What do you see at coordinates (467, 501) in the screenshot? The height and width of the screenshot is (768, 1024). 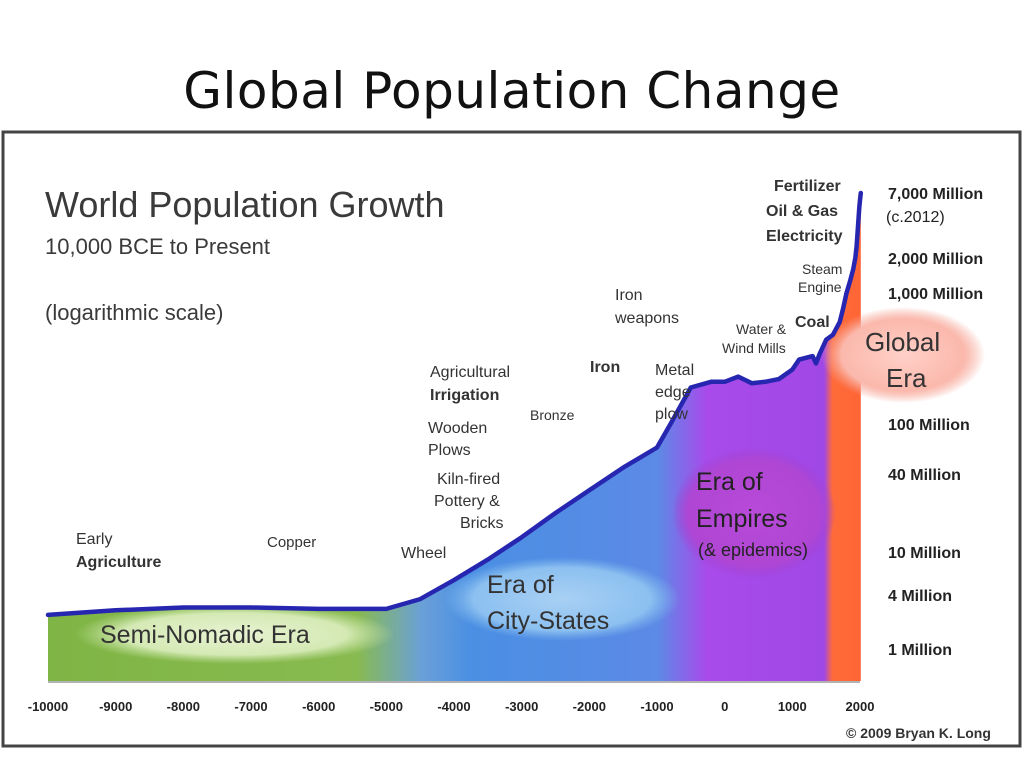 I see `annotation-pottery: Pottery &` at bounding box center [467, 501].